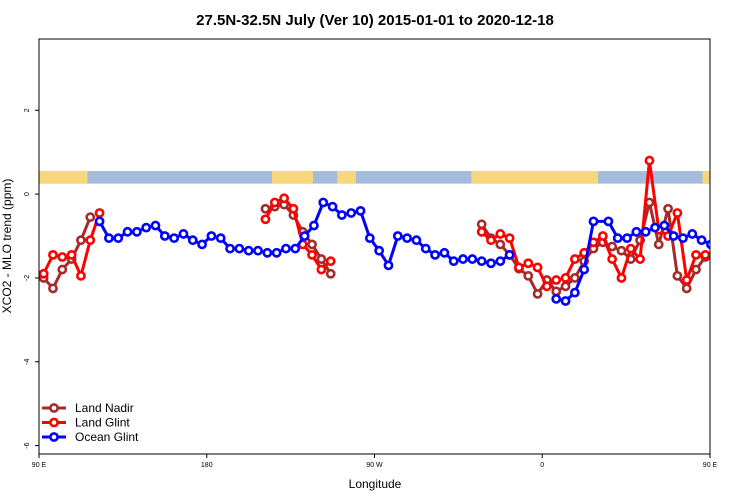 Image resolution: width=750 pixels, height=500 pixels. Describe the element at coordinates (27, 278) in the screenshot. I see `y-tick-label: -2` at that location.